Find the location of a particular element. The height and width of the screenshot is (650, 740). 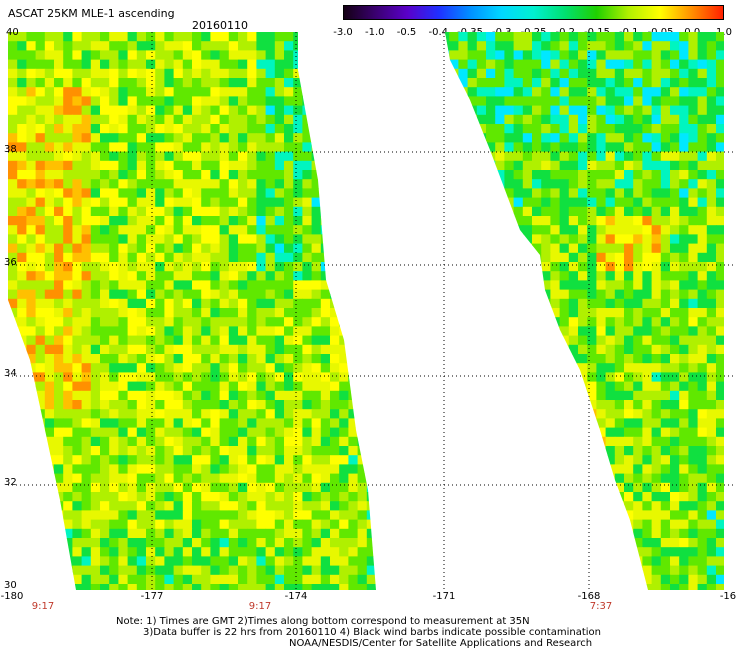

lon-label-174: -174 is located at coordinates (296, 596).